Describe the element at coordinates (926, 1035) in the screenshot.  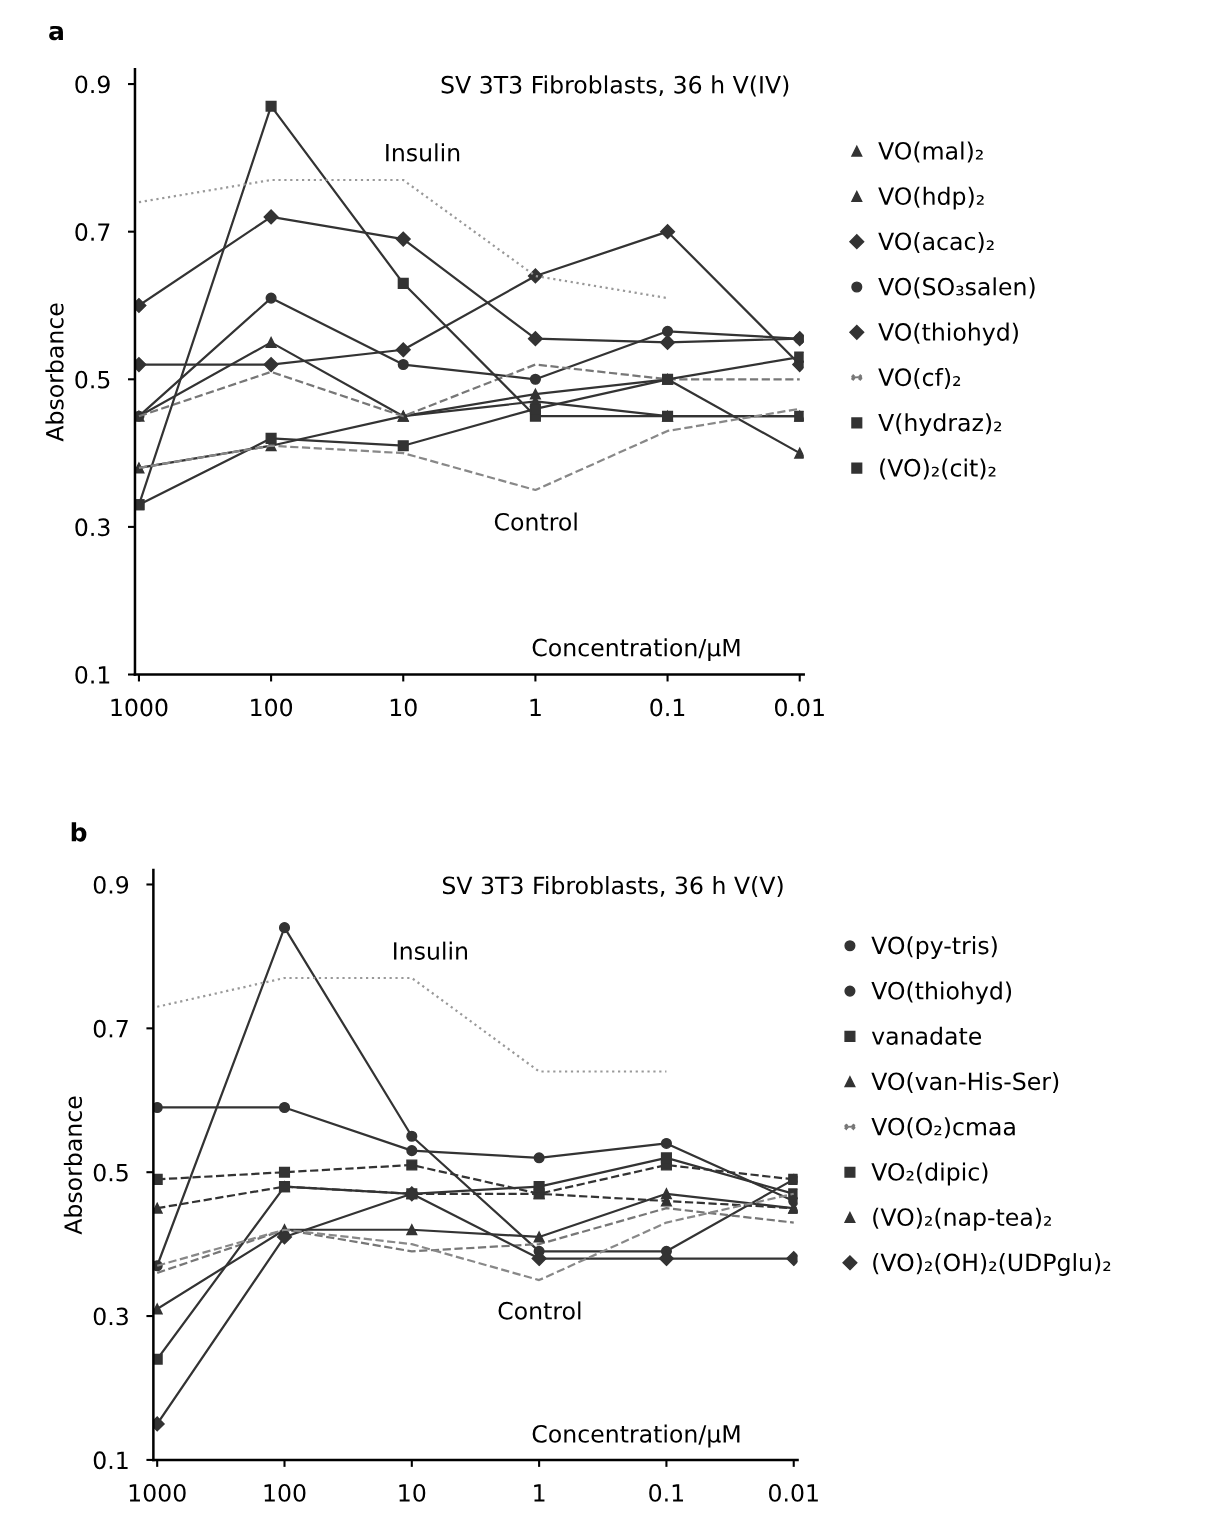
I see `legend-label: vanadate` at that location.